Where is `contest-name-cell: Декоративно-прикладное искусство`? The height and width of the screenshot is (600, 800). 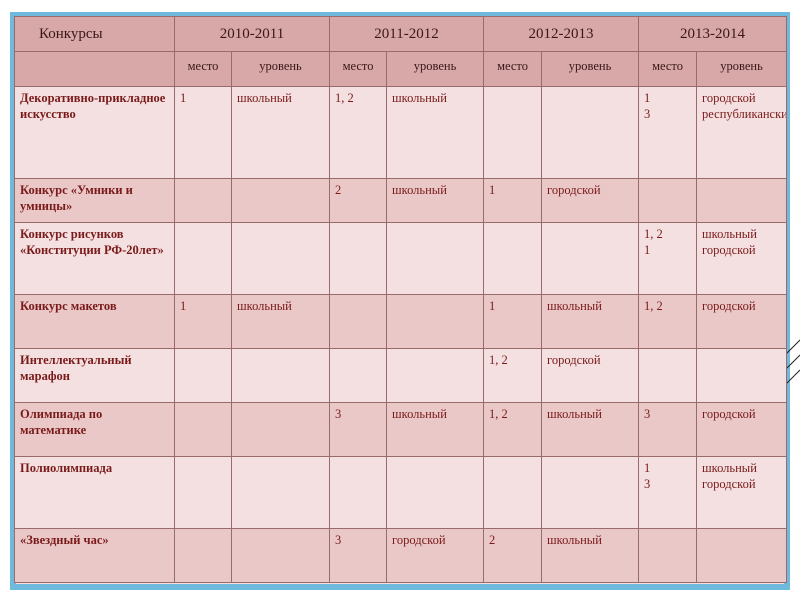
contest-name-cell: Декоративно-прикладное искусство is located at coordinates (94, 132).